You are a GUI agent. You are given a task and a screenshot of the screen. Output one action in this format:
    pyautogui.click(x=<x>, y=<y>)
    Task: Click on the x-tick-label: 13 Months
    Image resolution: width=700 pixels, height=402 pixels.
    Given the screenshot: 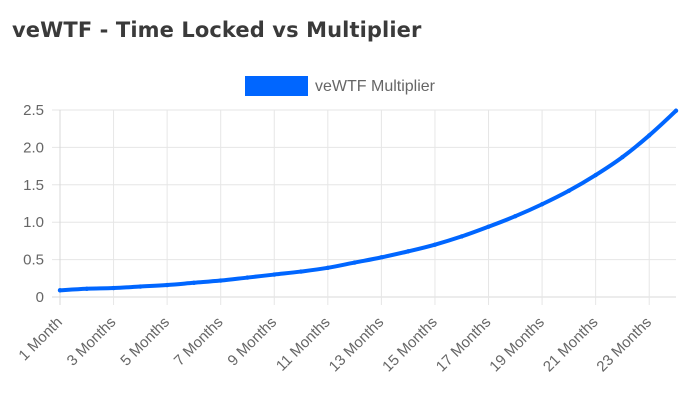 What is the action you would take?
    pyautogui.click(x=357, y=345)
    